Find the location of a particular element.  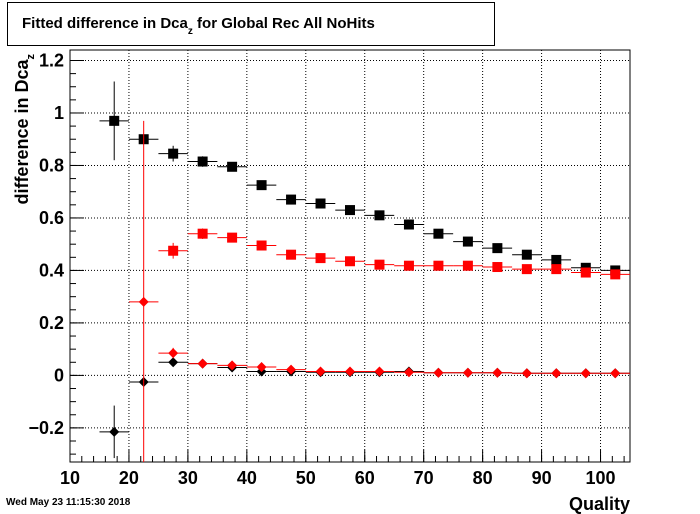

y-tick-label: 0.2 is located at coordinates (51, 323).